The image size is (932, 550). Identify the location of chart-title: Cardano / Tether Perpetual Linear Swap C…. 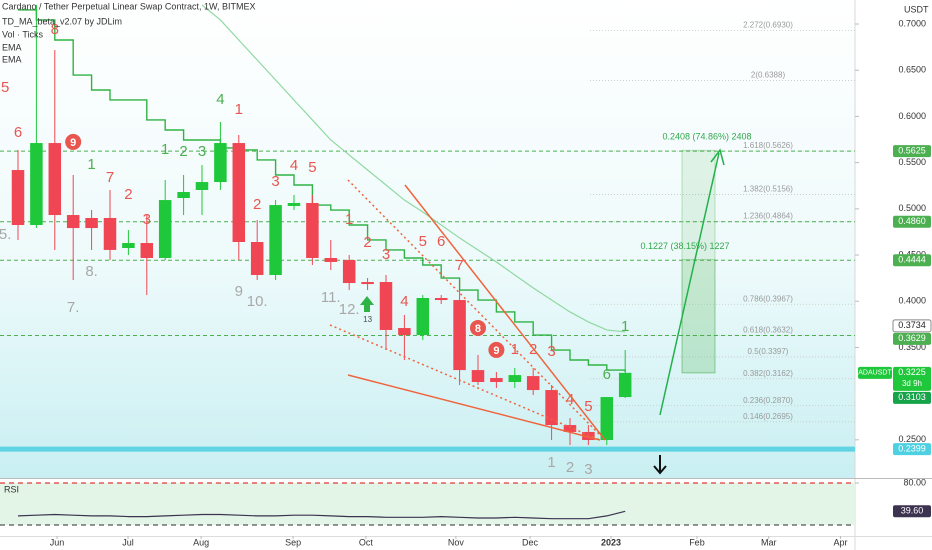
(128, 6).